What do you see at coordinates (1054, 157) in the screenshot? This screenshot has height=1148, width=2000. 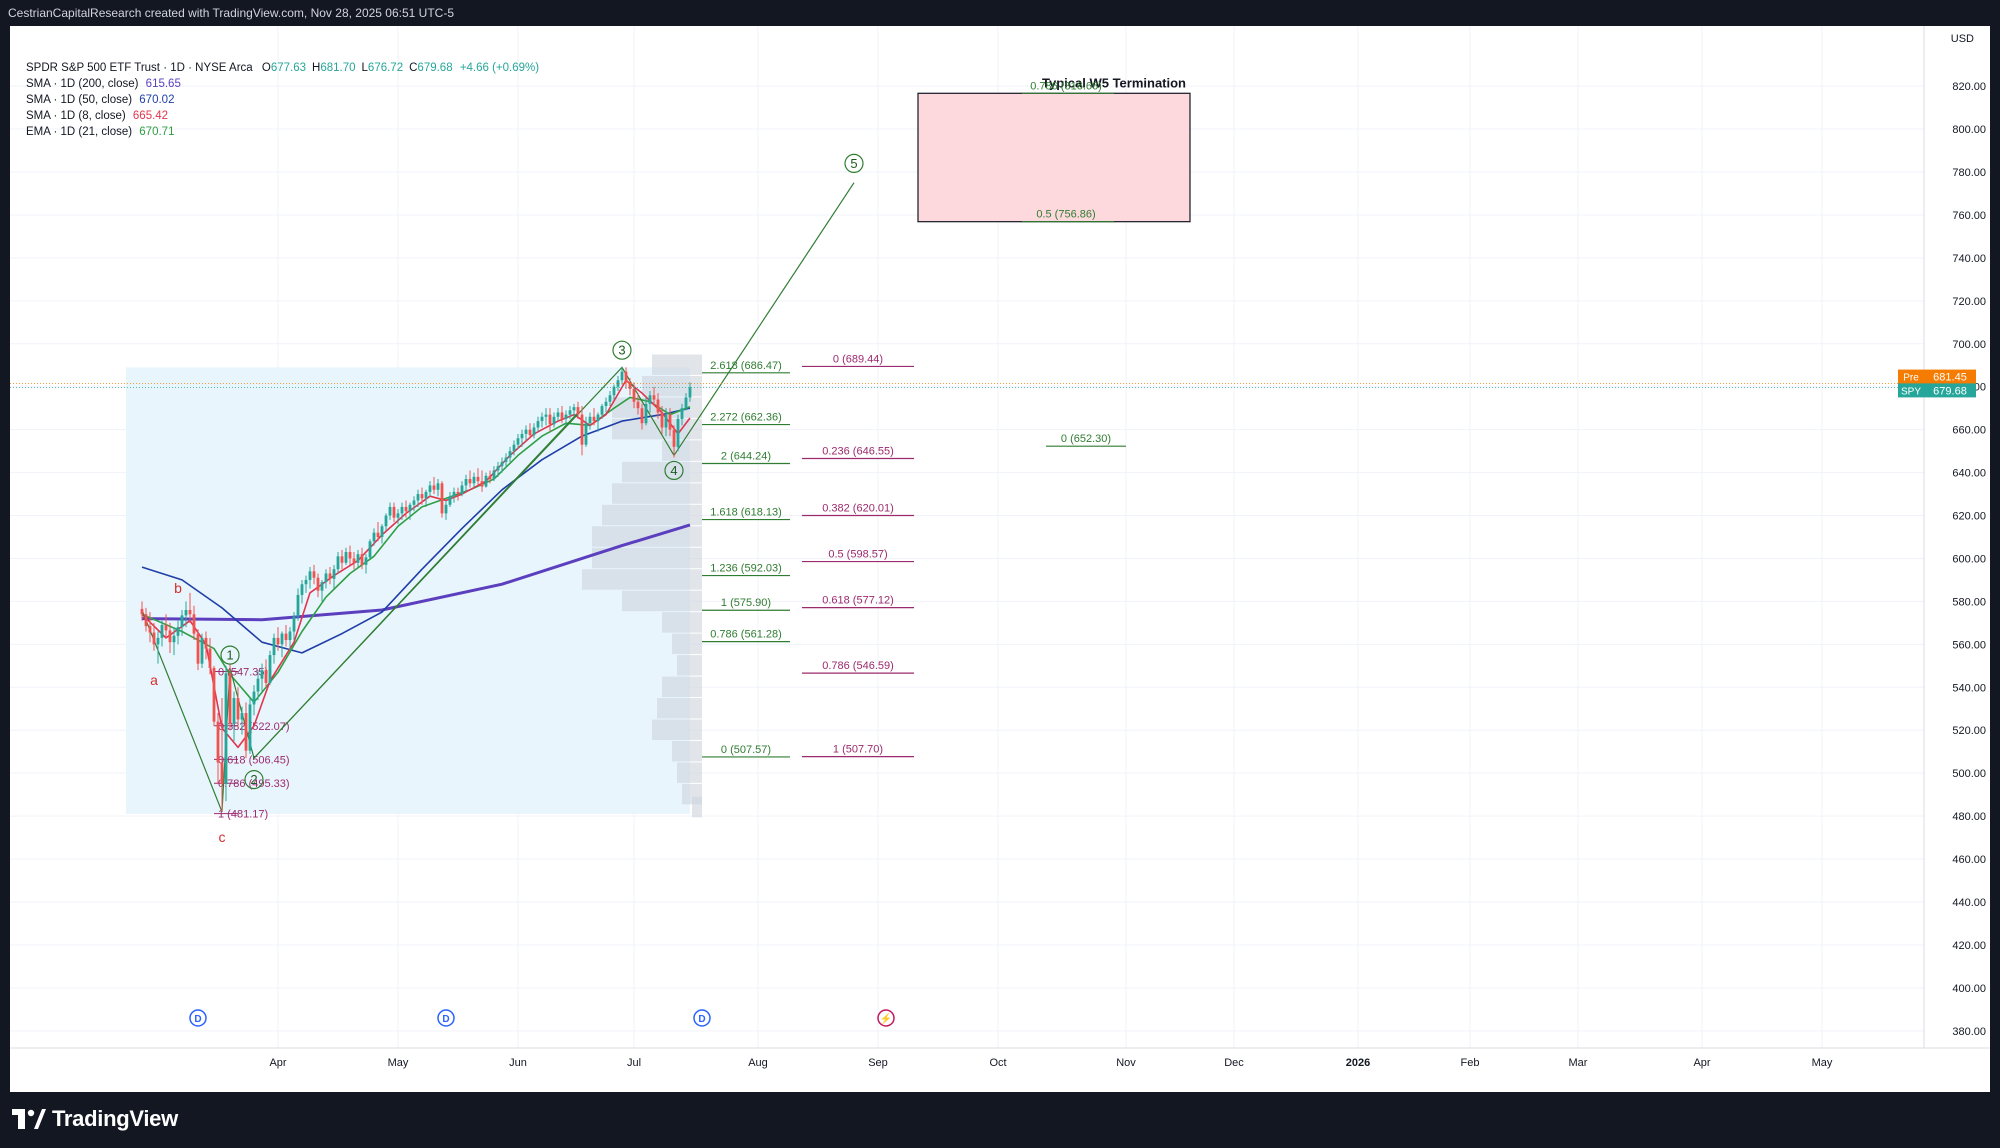 I see `target-box` at bounding box center [1054, 157].